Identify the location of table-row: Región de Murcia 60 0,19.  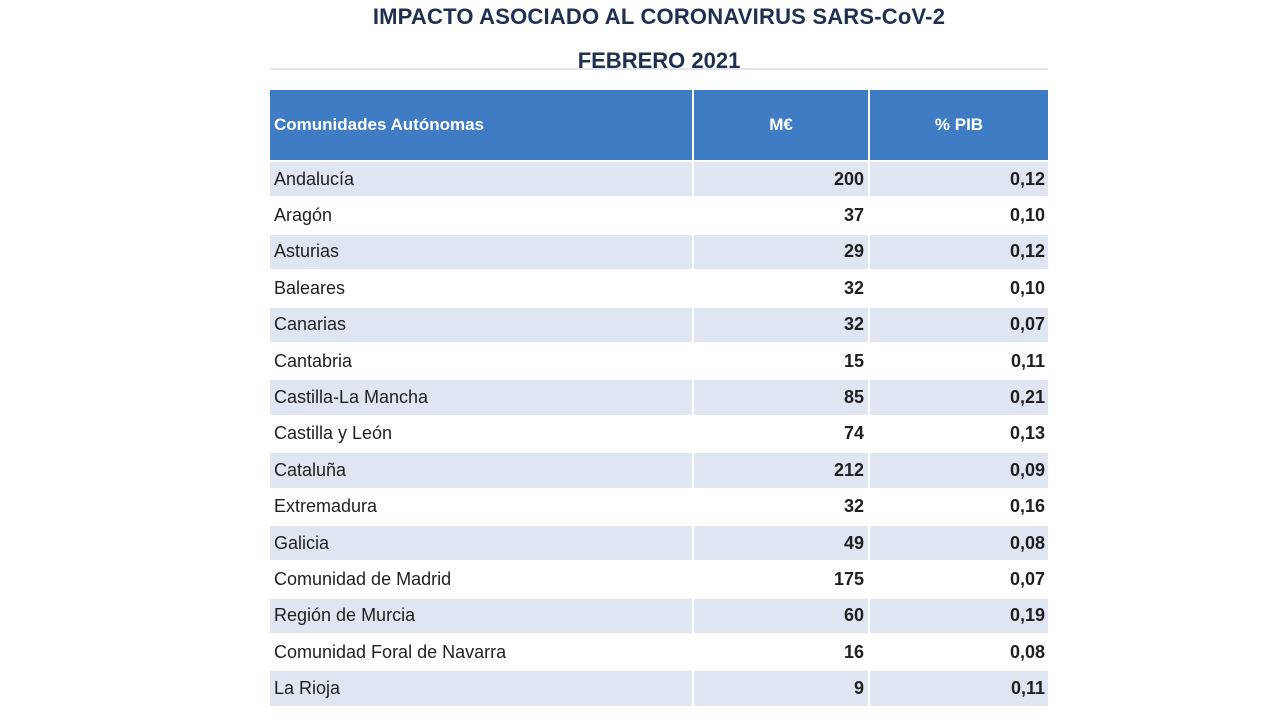
(659, 615).